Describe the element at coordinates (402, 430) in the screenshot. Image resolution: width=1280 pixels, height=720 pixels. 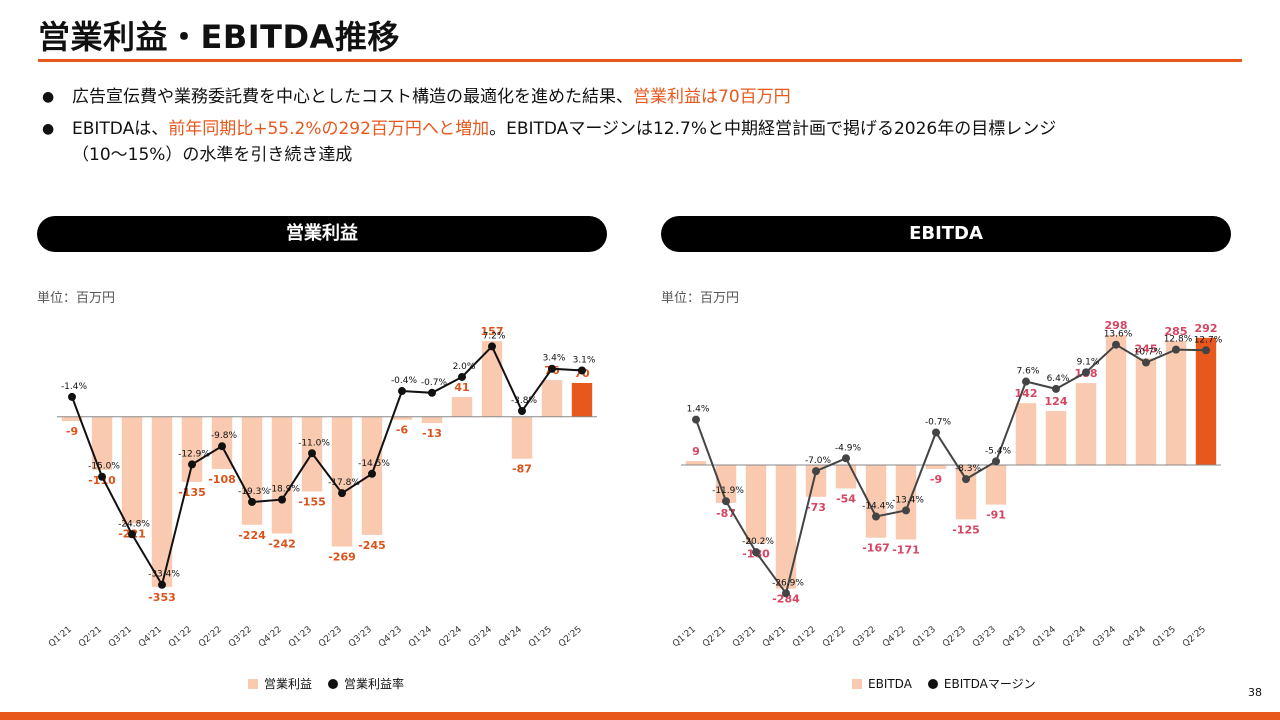
I see `bar-value-label: -6` at that location.